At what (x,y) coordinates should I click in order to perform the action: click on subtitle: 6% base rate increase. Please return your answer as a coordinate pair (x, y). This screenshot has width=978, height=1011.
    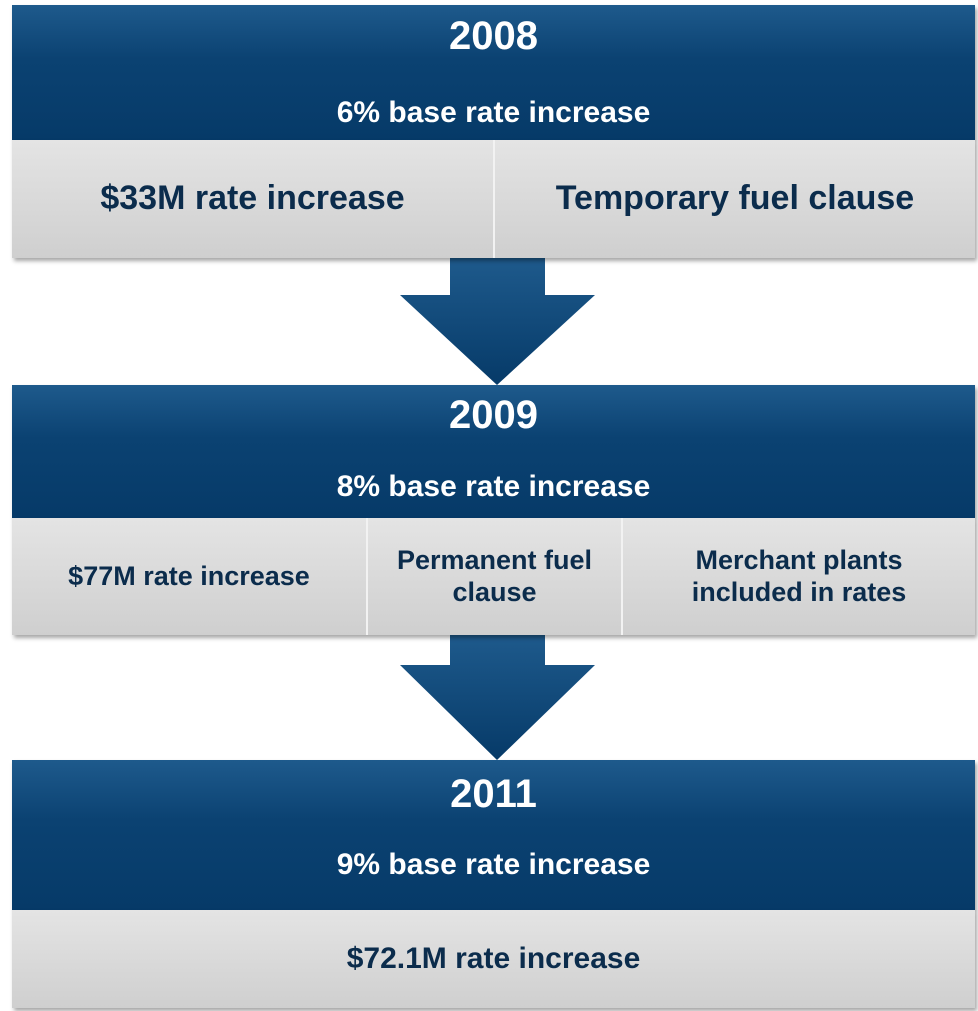
    Looking at the image, I should click on (493, 112).